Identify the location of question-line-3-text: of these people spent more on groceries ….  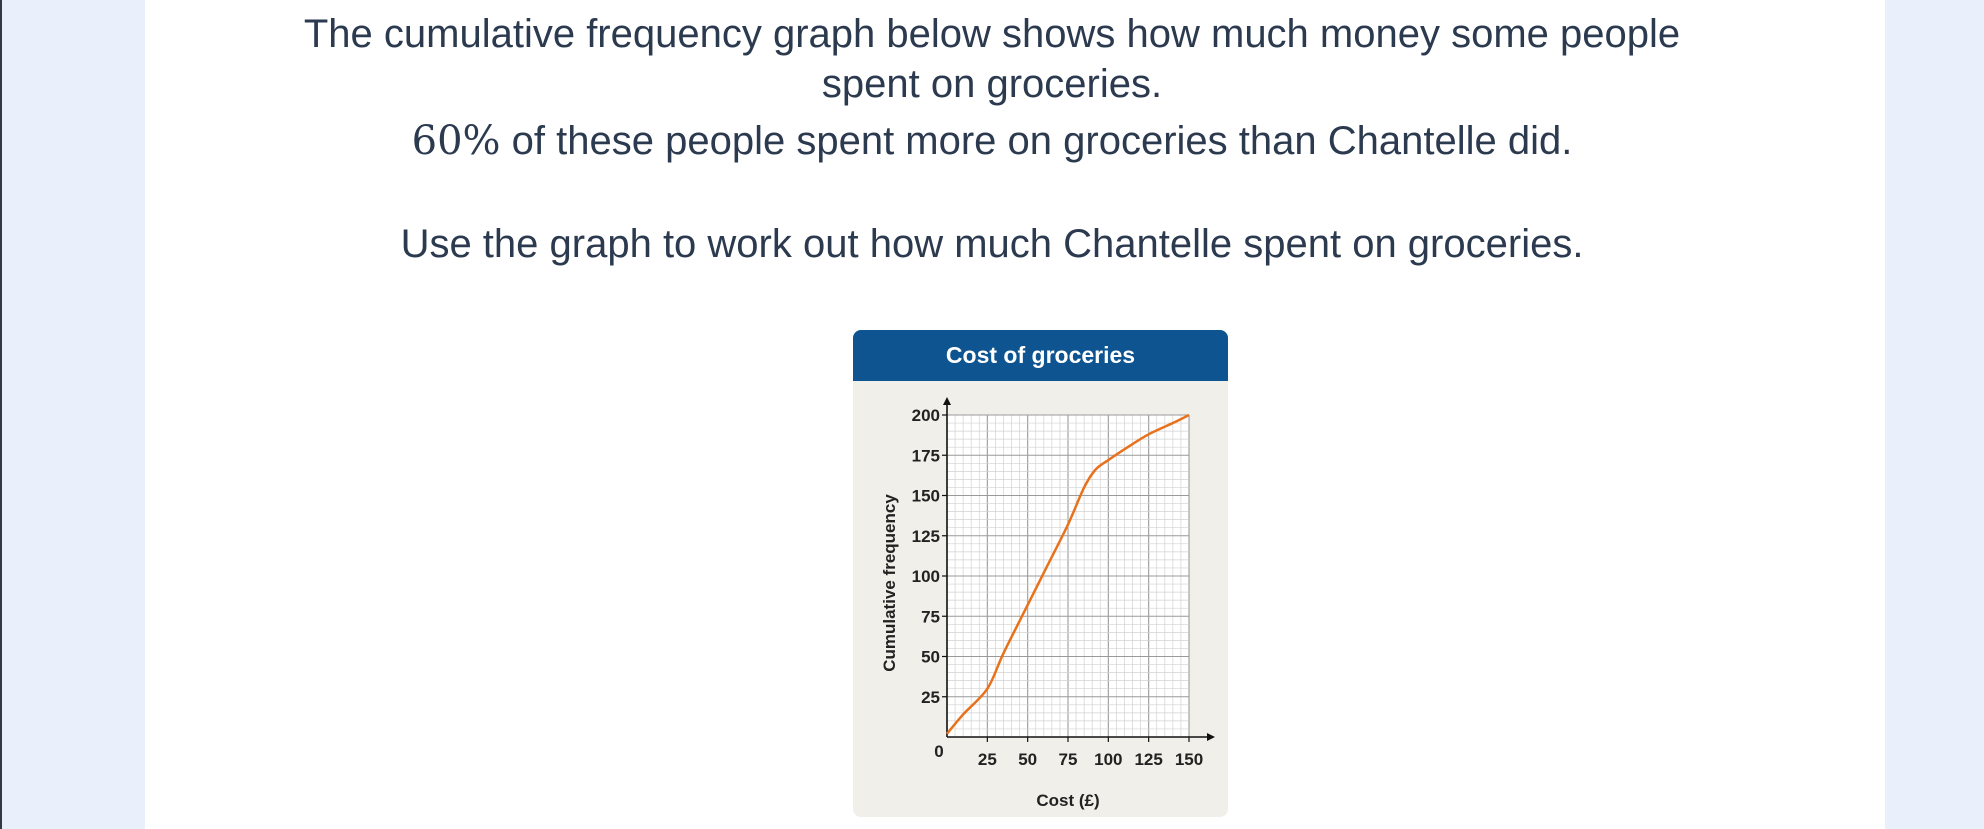
(1036, 141).